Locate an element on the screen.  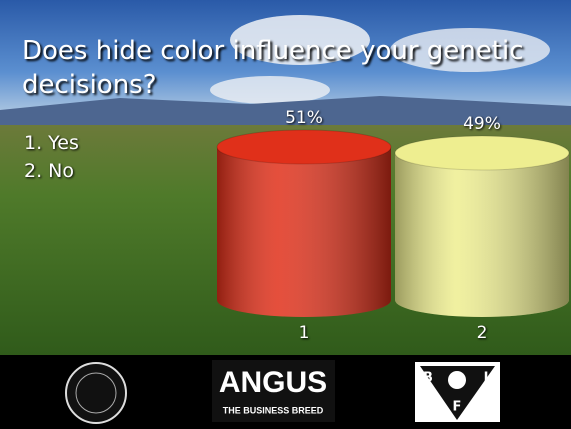
x-tick-label: 2 is located at coordinates (482, 333).